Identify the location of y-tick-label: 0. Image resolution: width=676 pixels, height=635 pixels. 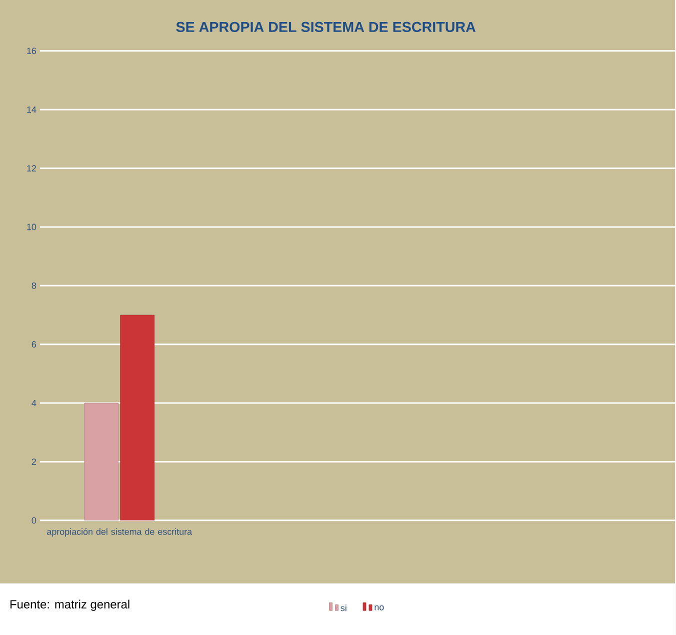
(34, 520).